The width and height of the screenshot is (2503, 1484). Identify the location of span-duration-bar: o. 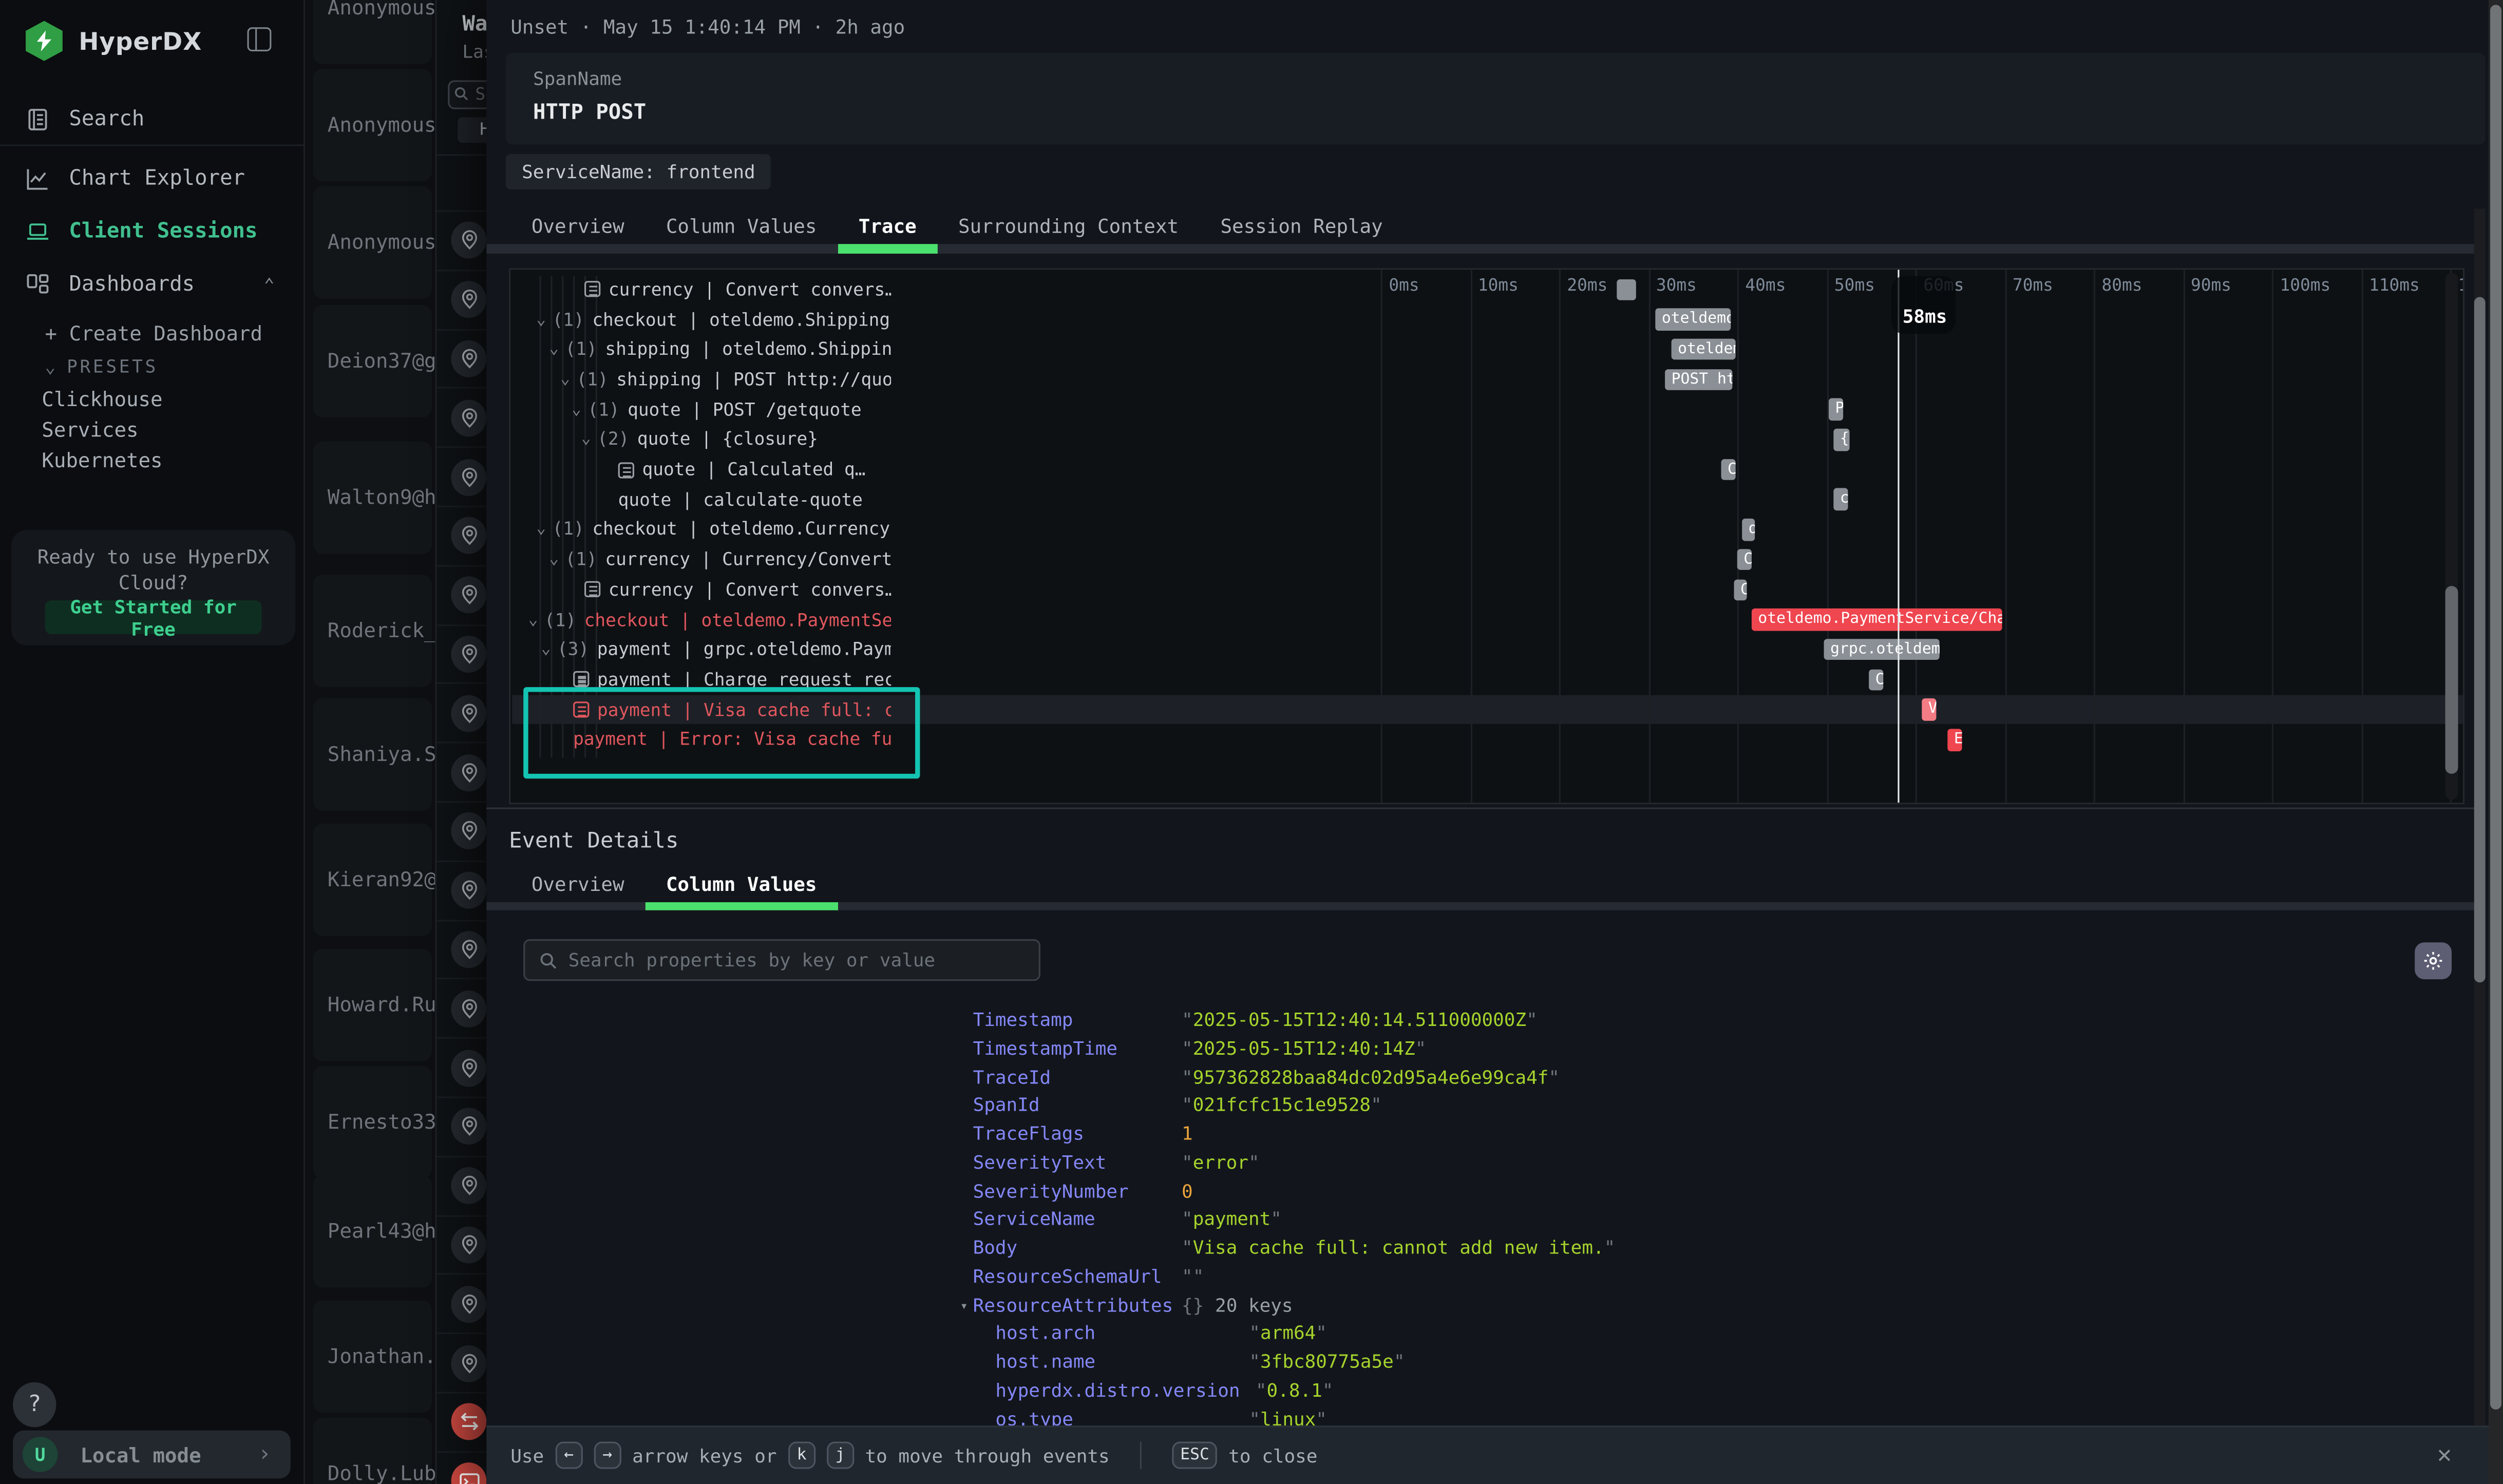
(1748, 530).